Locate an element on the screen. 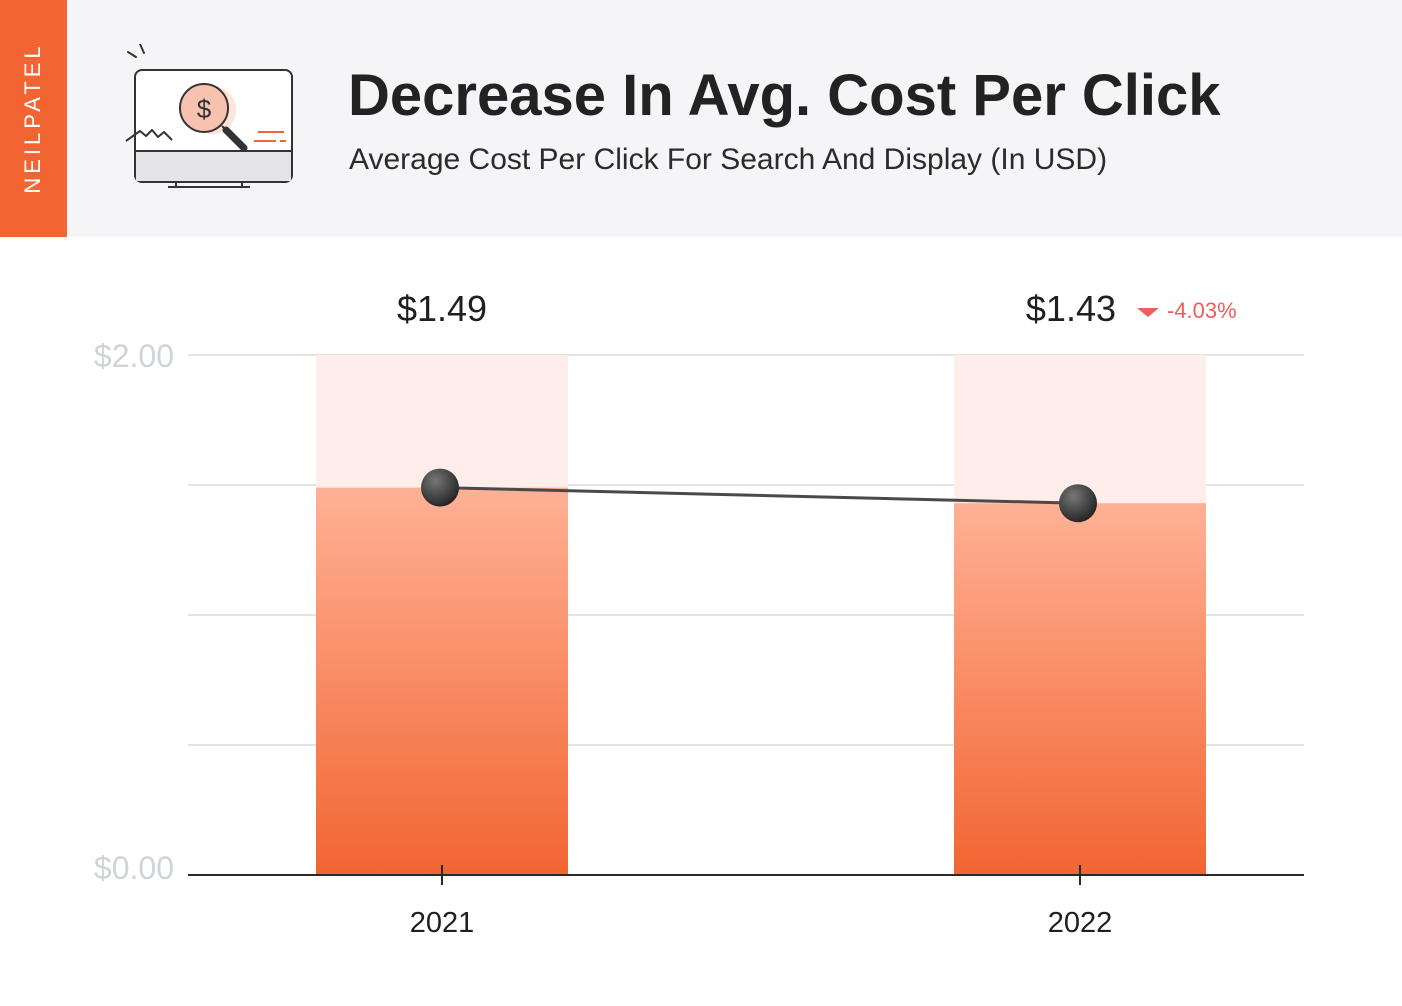 The image size is (1402, 1006). change-label: -4.03% is located at coordinates (1202, 310).